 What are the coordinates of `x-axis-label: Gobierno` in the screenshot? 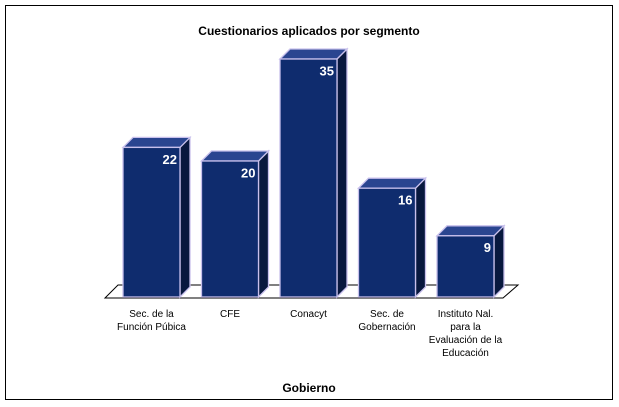 It's located at (308, 388).